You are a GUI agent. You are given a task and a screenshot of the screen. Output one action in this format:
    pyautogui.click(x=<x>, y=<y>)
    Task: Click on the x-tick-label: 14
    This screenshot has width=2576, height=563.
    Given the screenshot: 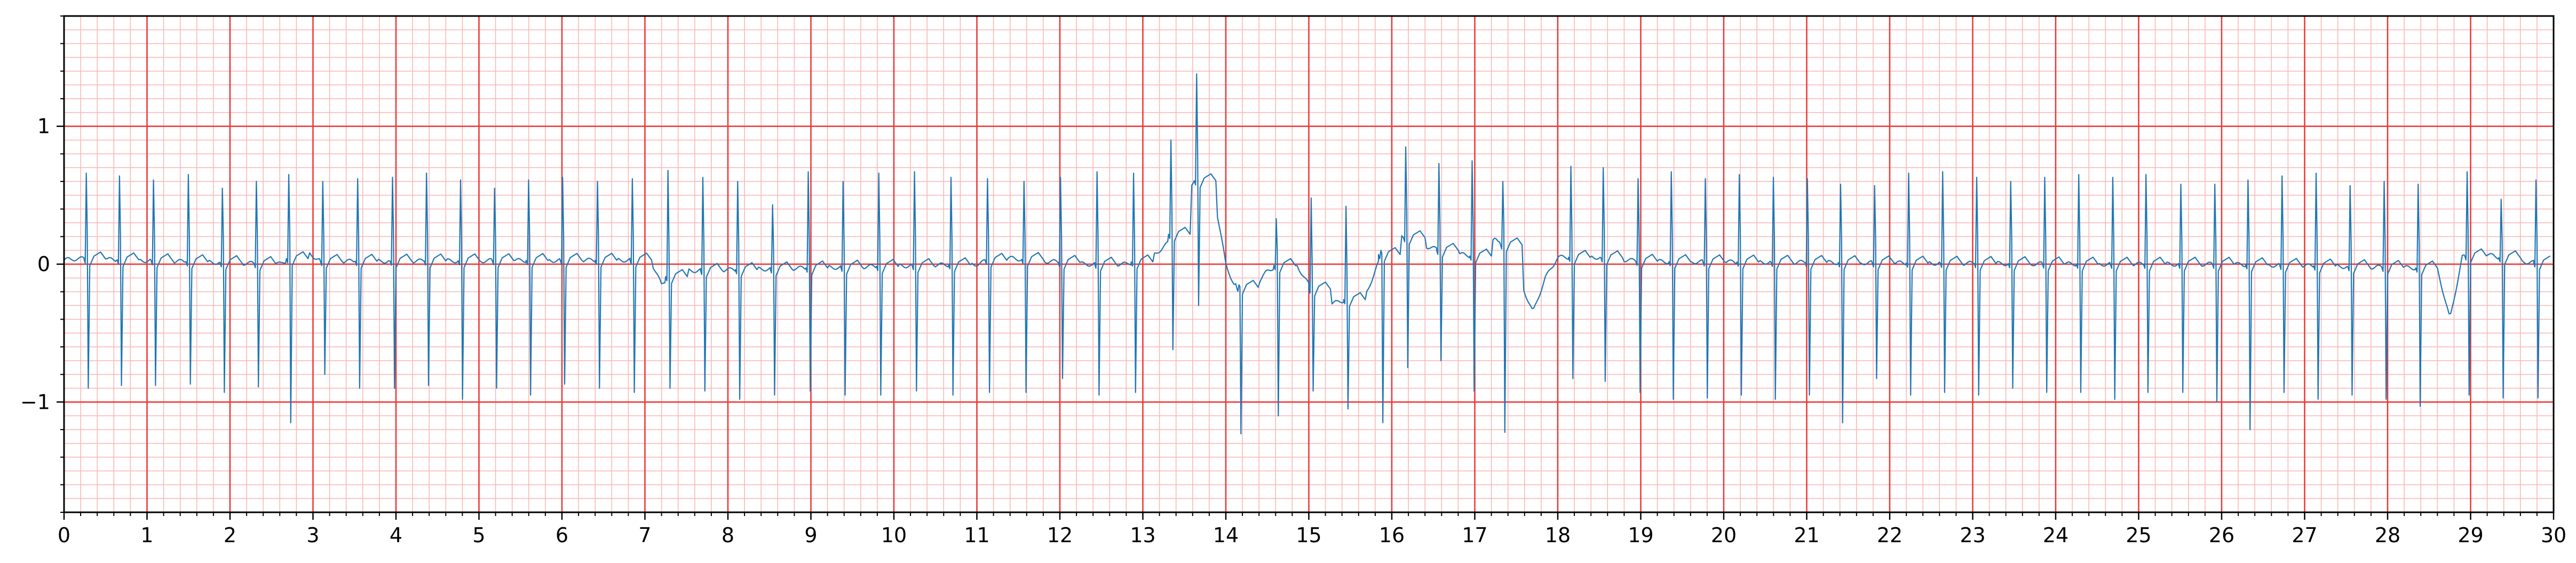 What is the action you would take?
    pyautogui.click(x=1226, y=535)
    